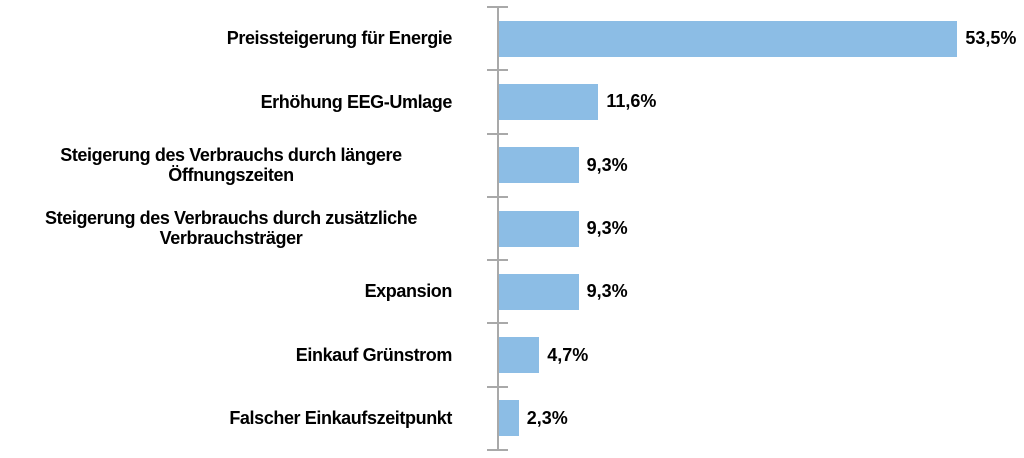  Describe the element at coordinates (339, 38) in the screenshot. I see `category-label: Preissteigerung für Energie` at that location.